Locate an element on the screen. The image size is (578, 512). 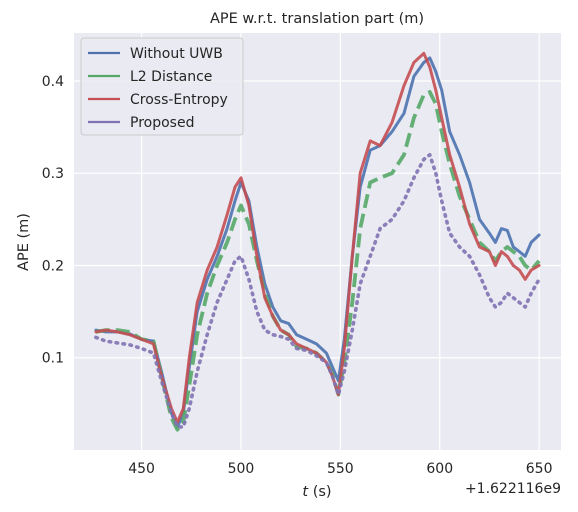
y-tick-label: 0.1 is located at coordinates (53, 359).